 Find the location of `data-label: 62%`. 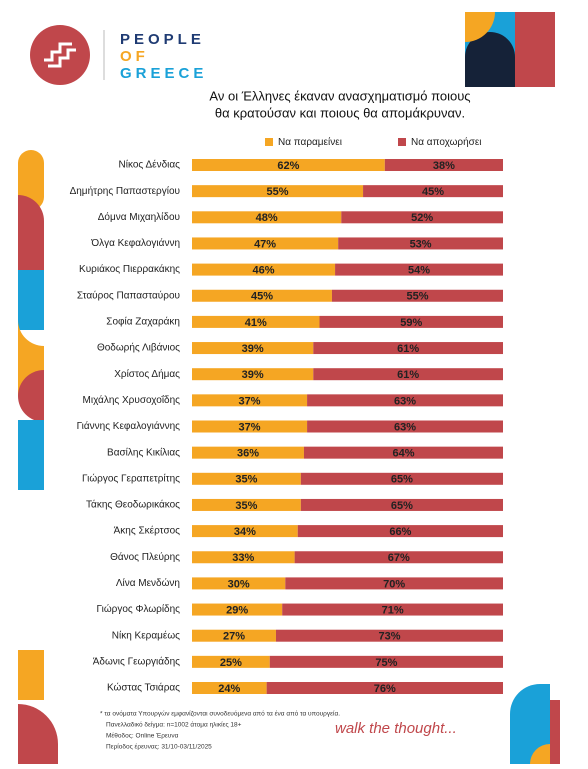

data-label: 62% is located at coordinates (288, 166).